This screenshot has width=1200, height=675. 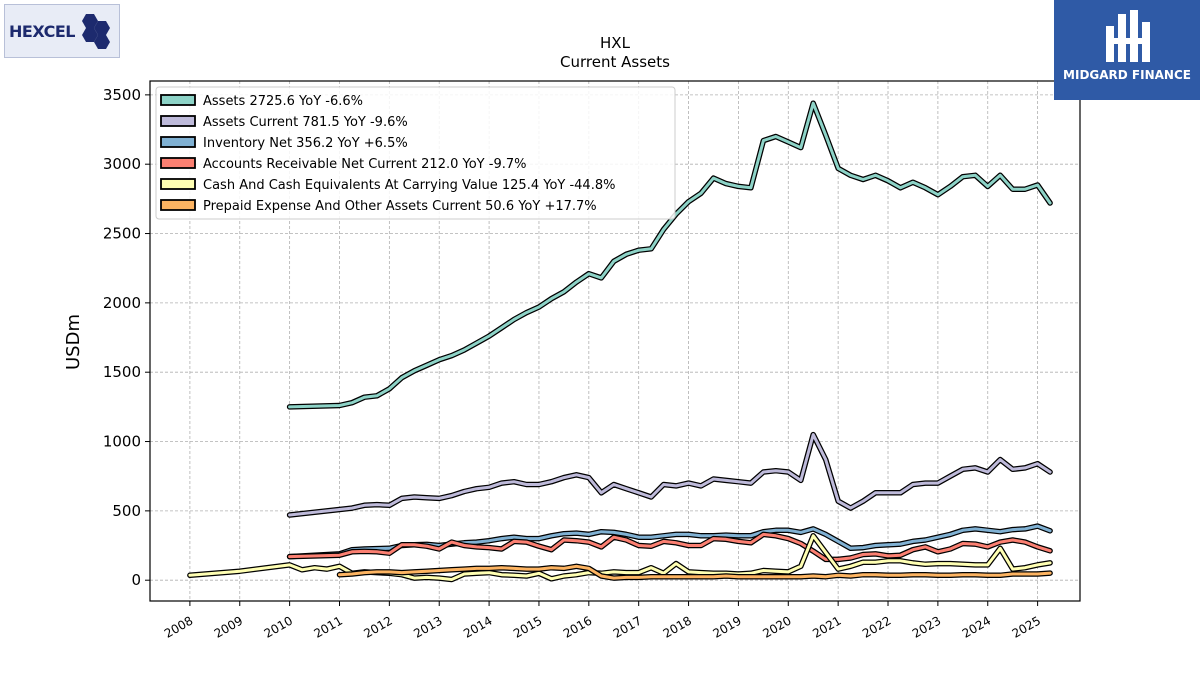 What do you see at coordinates (42, 31) in the screenshot?
I see `hexcel-logo-text: HEXCEL` at bounding box center [42, 31].